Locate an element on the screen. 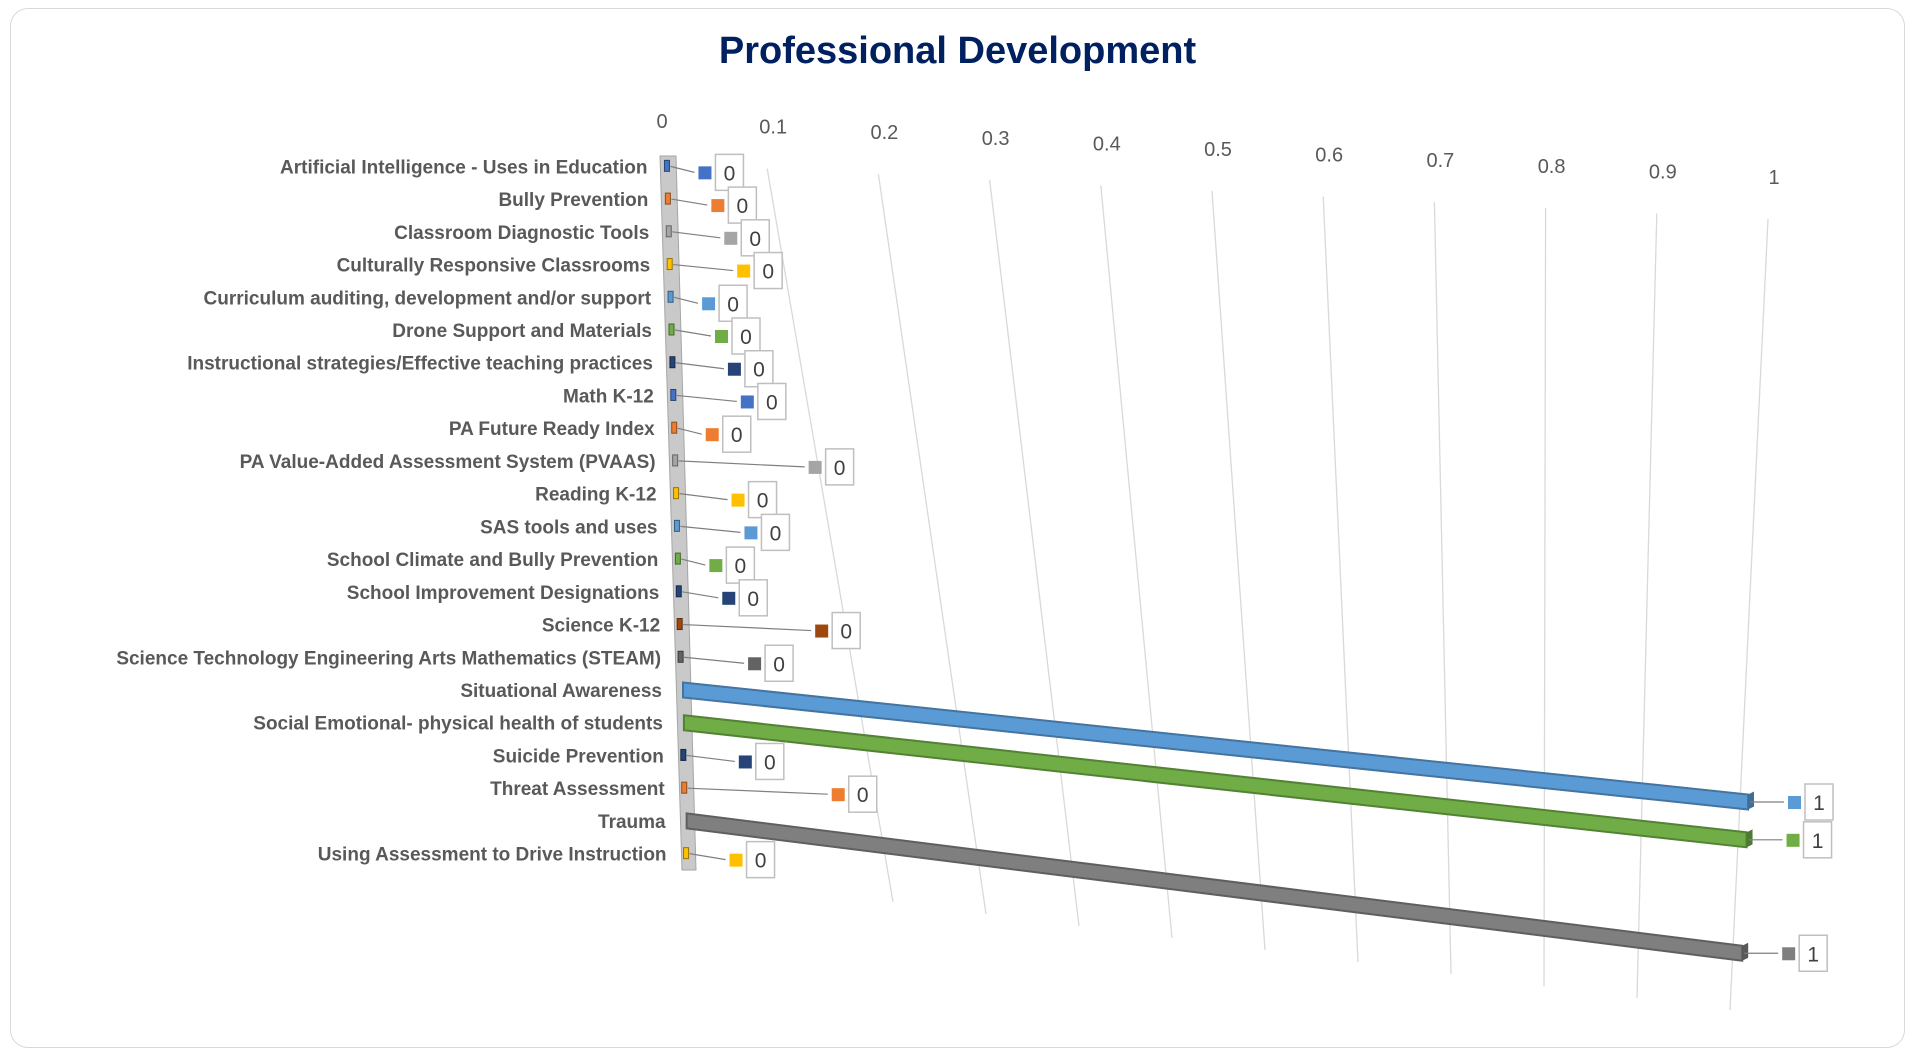 This screenshot has width=1915, height=1048. category-label: School Climate and Bully Prevention is located at coordinates (493, 560).